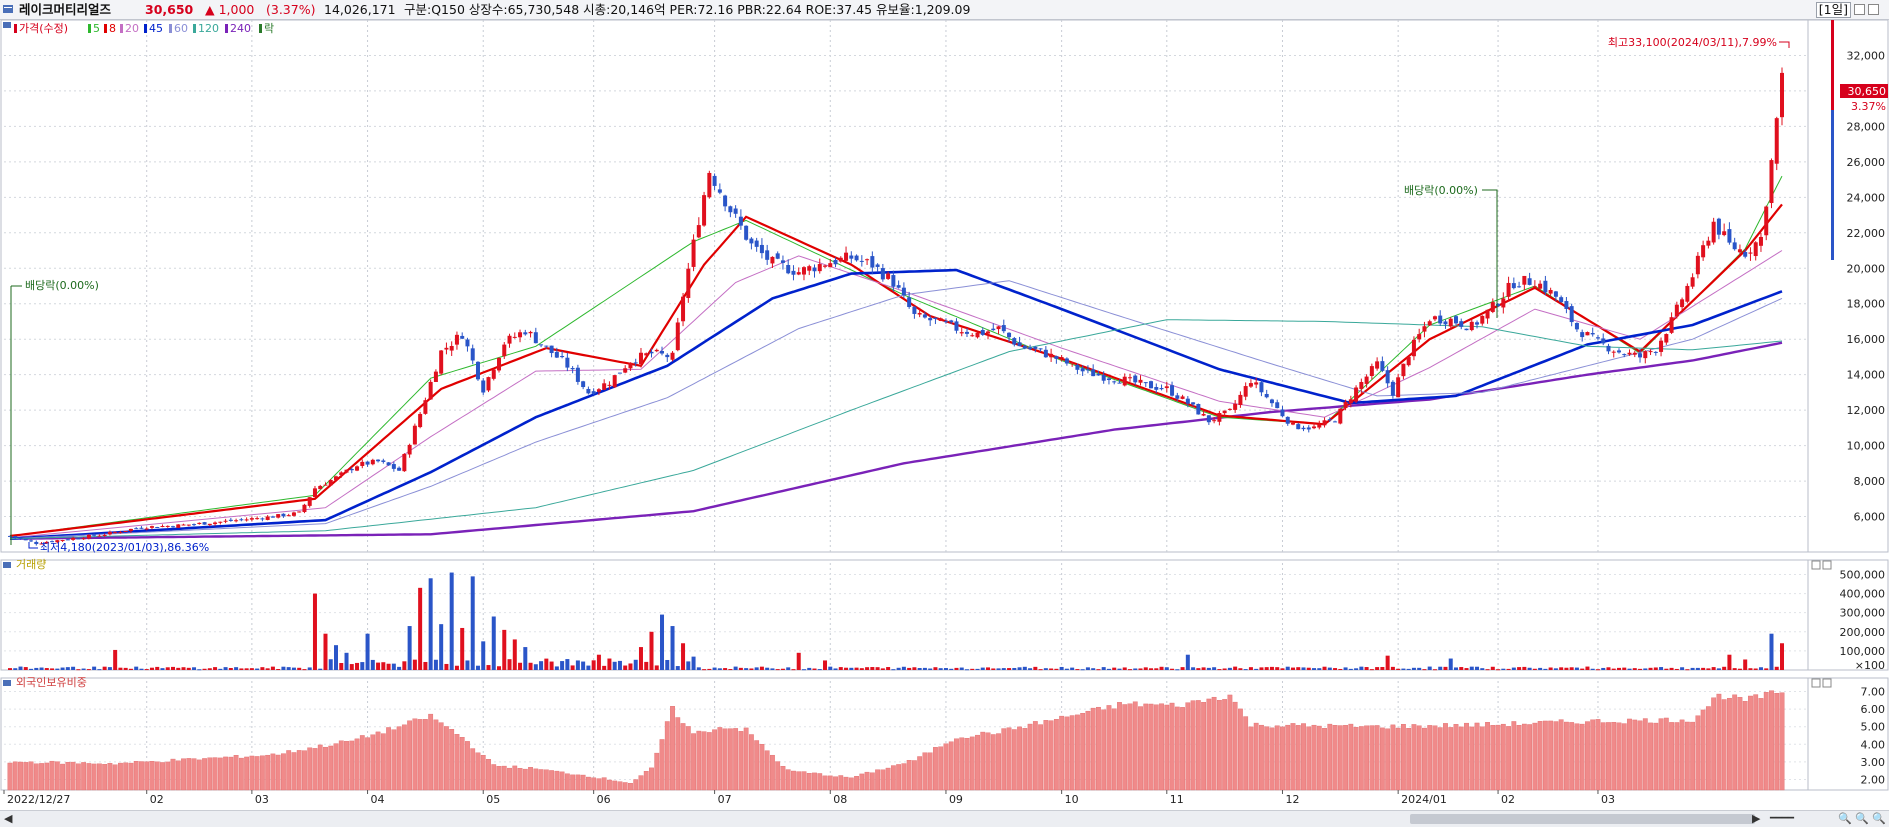  I want to click on foreign-panel-close-button, so click(1827, 683).